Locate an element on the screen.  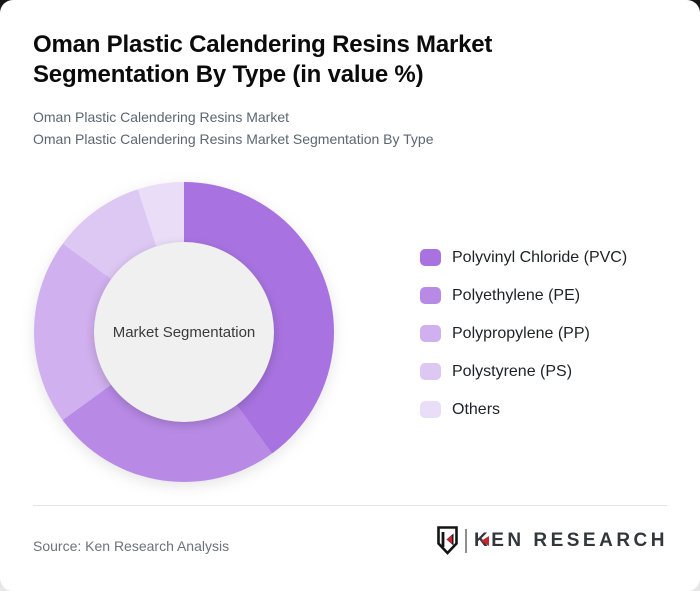
donut-center: Market Segmentation is located at coordinates (184, 332).